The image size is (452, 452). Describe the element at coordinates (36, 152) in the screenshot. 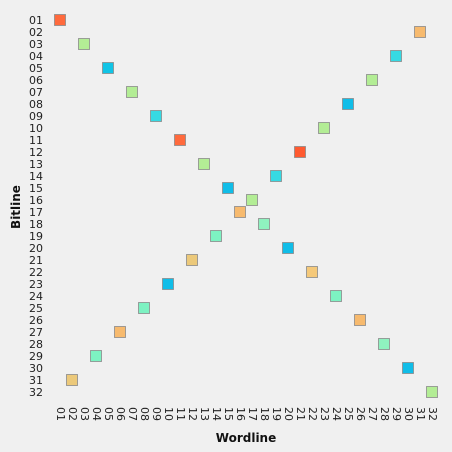

I see `y-tick-label: 12` at that location.